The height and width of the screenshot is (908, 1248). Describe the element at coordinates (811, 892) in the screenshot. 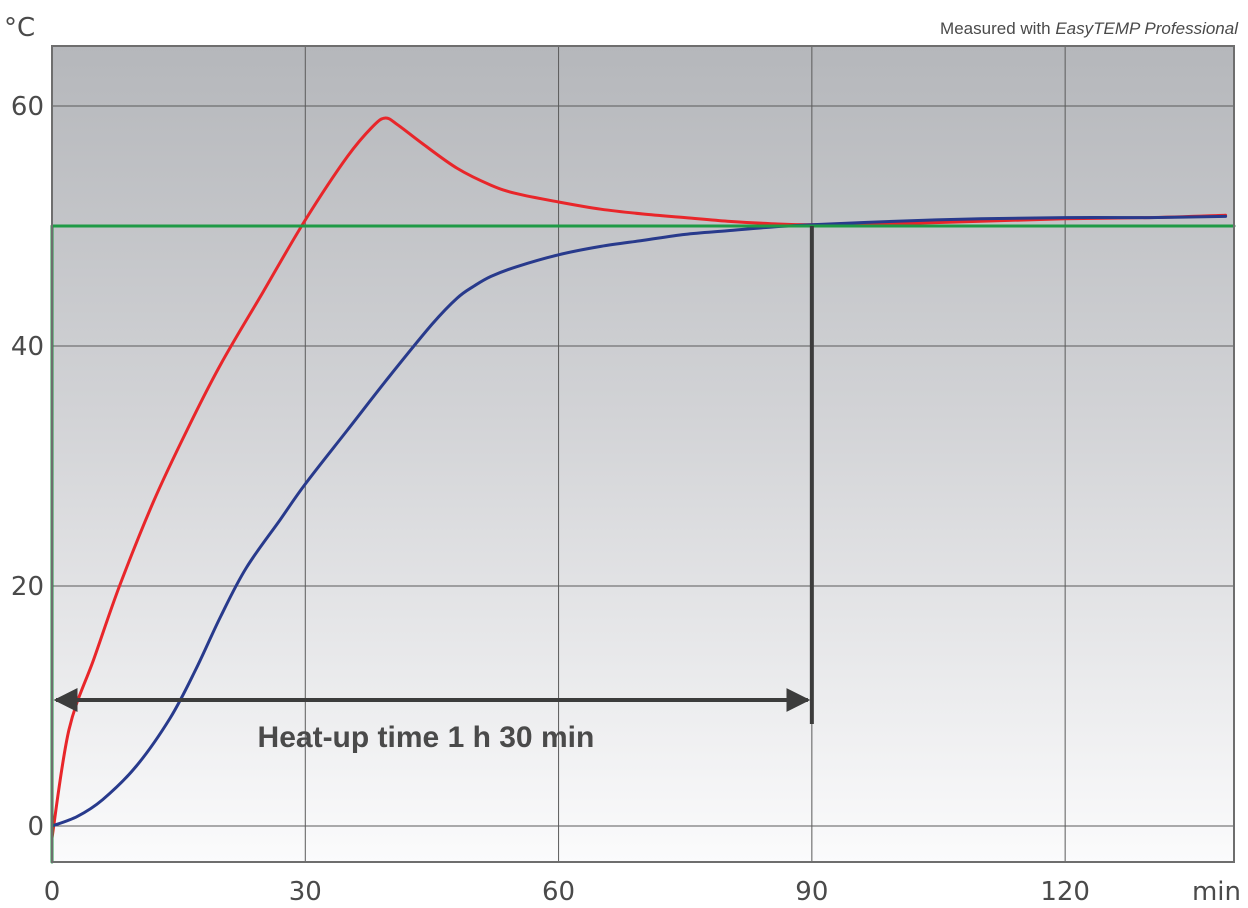

I see `x-tick-label-3: 90` at that location.